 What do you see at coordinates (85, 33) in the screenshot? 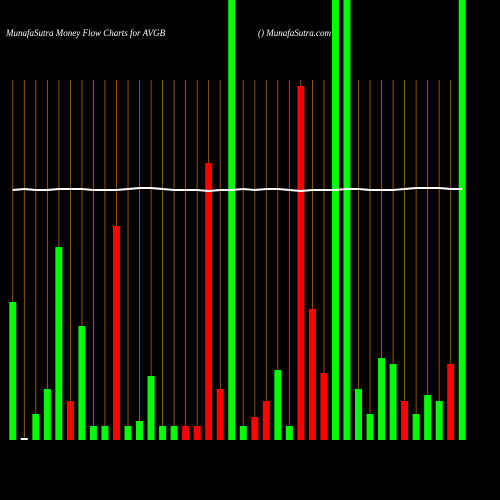
I see `chart-title: MunafaSutra Money Flow Charts for AVGB` at bounding box center [85, 33].